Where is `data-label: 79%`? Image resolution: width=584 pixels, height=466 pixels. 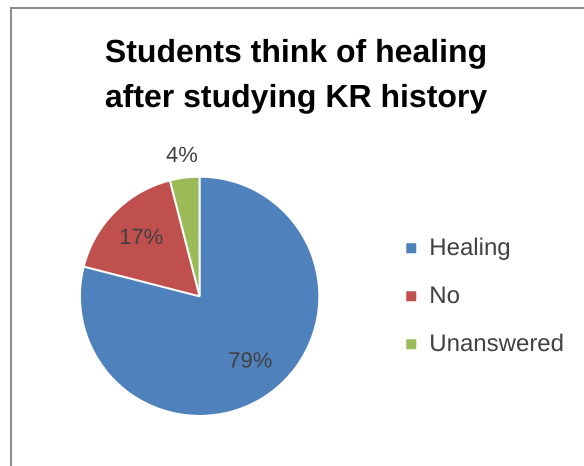 data-label: 79% is located at coordinates (250, 360).